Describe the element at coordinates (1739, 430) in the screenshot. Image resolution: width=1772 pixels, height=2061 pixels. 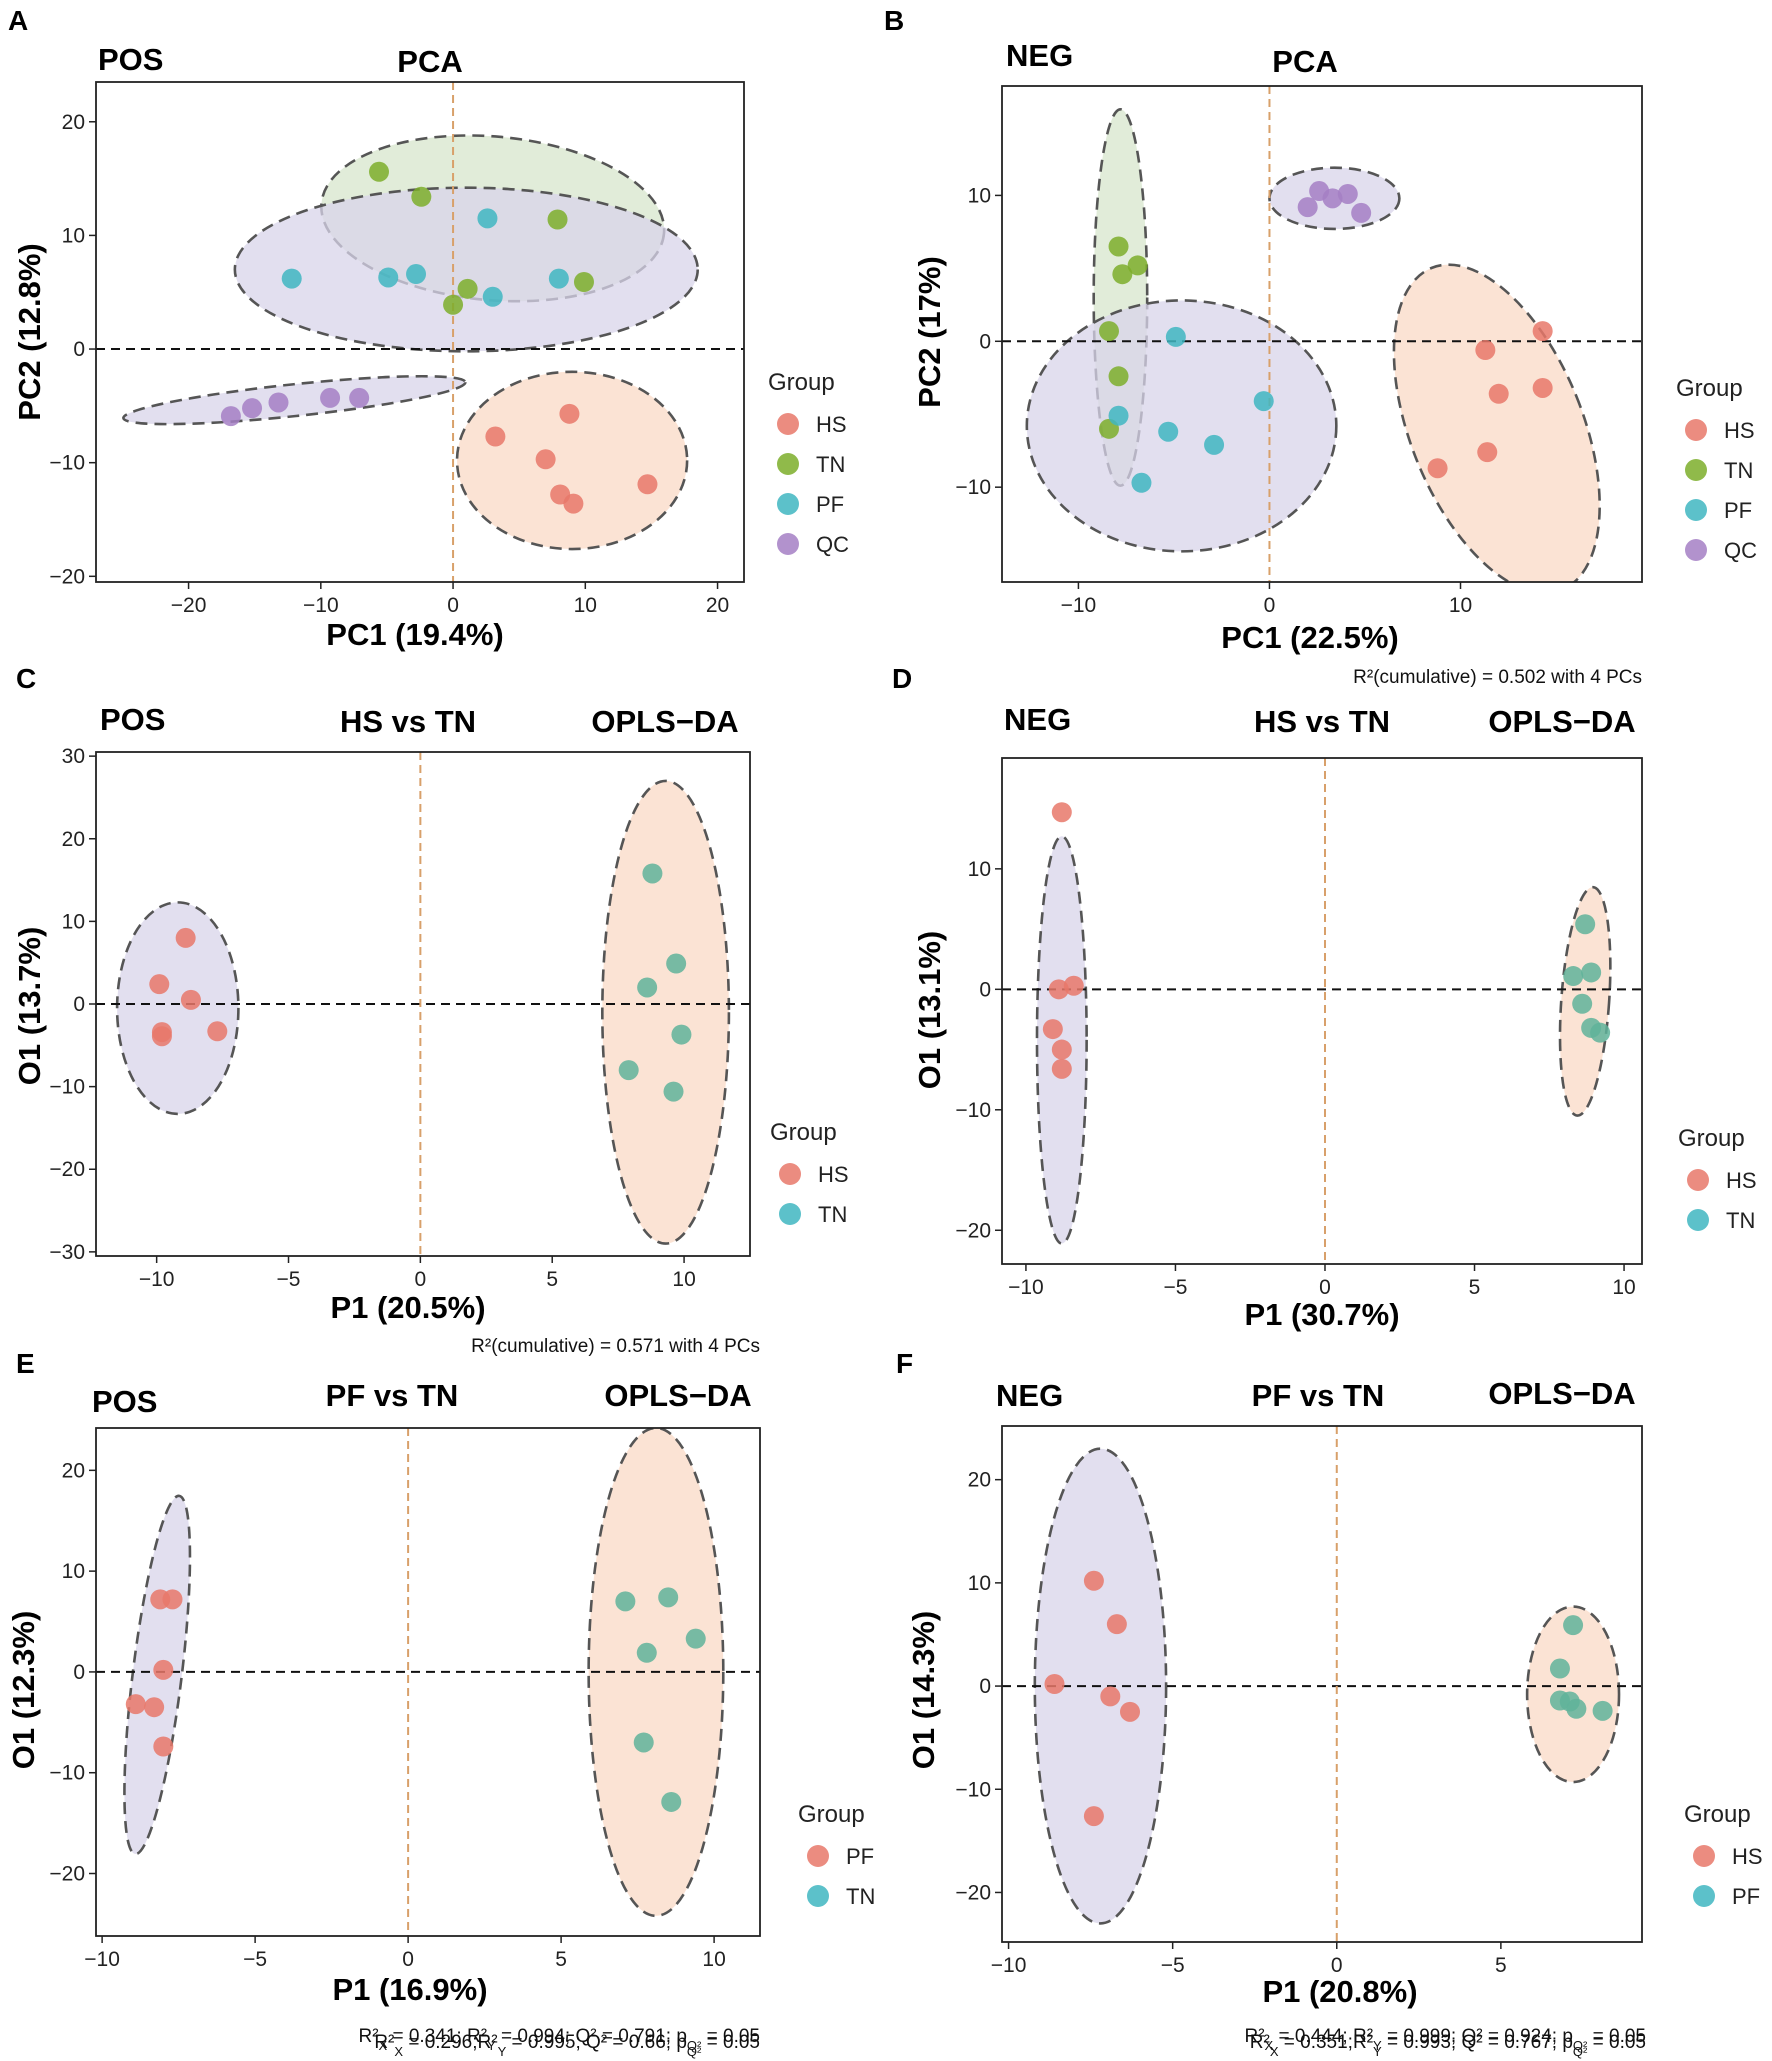
I see `legend-label-hs: HS` at that location.